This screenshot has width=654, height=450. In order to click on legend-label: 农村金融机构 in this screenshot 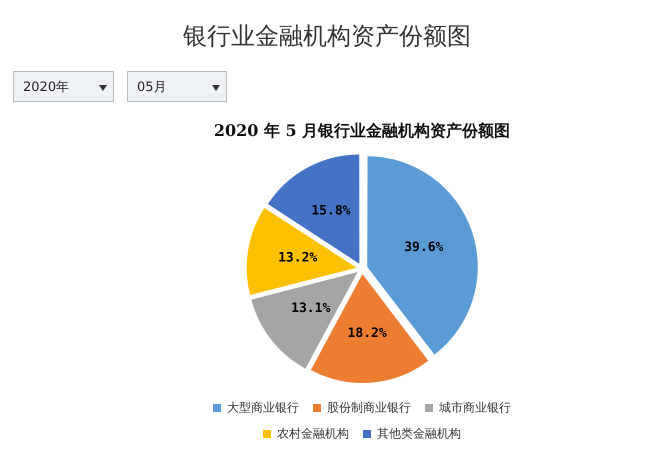, I will do `click(313, 433)`.